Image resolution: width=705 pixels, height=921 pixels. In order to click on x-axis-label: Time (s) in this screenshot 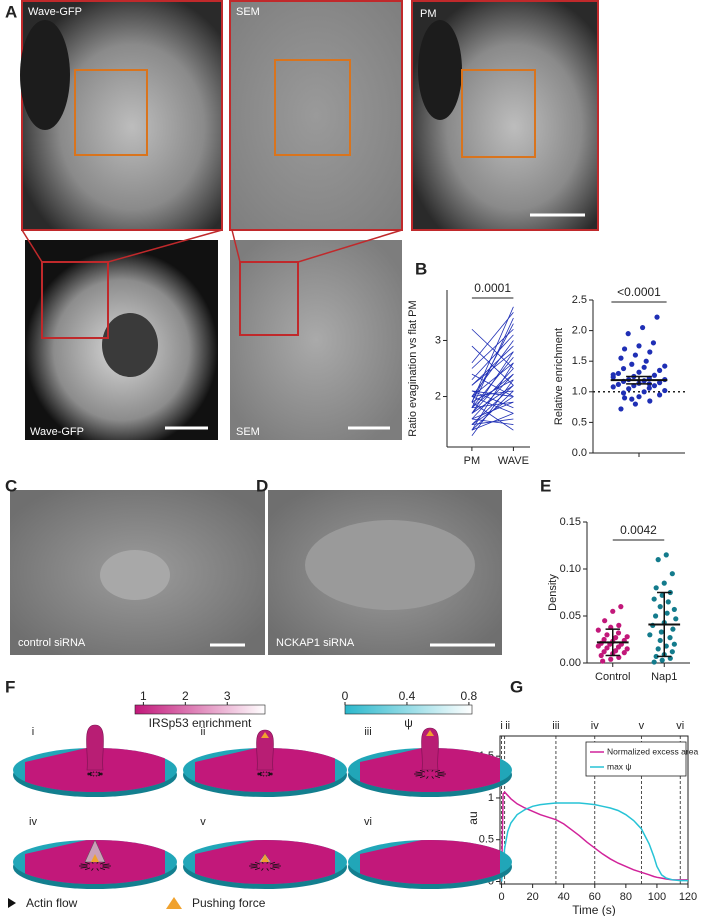, I will do `click(594, 909)`.